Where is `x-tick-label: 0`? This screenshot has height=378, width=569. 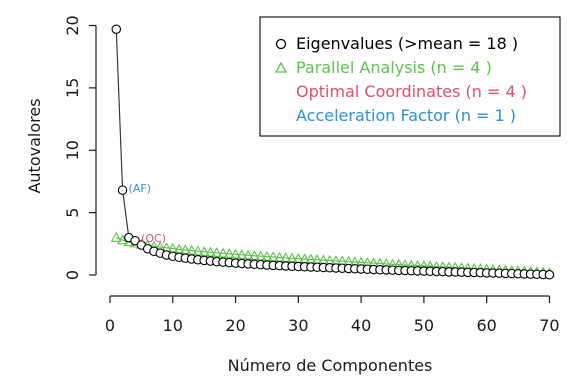 x-tick-label: 0 is located at coordinates (110, 325).